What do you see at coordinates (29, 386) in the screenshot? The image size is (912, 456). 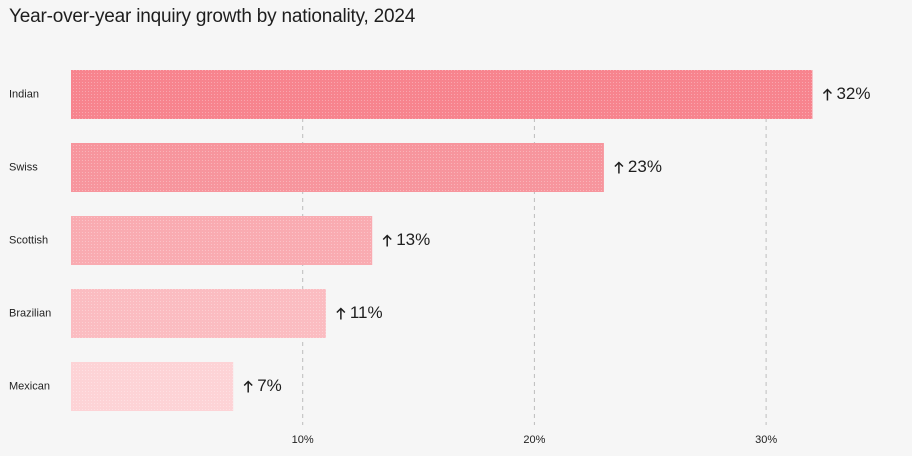 I see `category-label: Mexican` at bounding box center [29, 386].